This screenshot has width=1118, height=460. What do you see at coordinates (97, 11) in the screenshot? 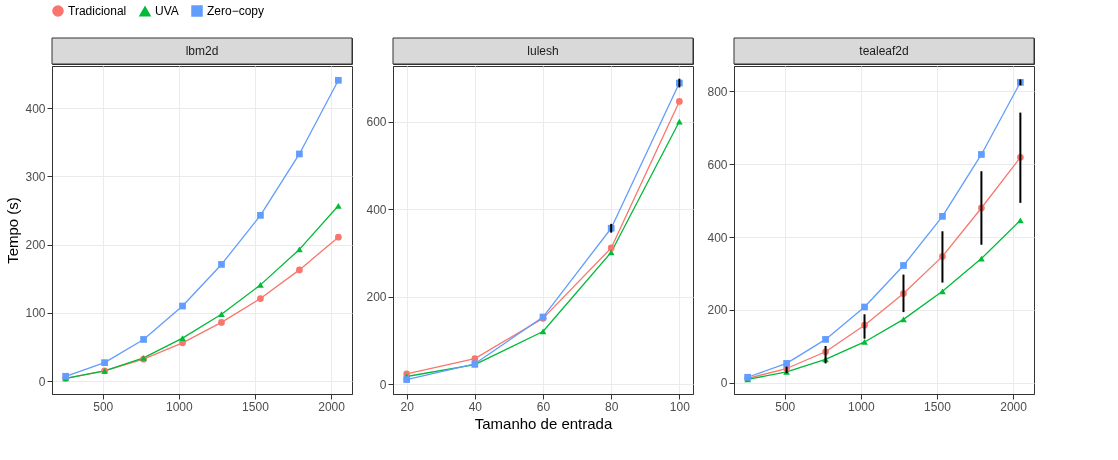
I see `legend-label: Tradicional` at bounding box center [97, 11].